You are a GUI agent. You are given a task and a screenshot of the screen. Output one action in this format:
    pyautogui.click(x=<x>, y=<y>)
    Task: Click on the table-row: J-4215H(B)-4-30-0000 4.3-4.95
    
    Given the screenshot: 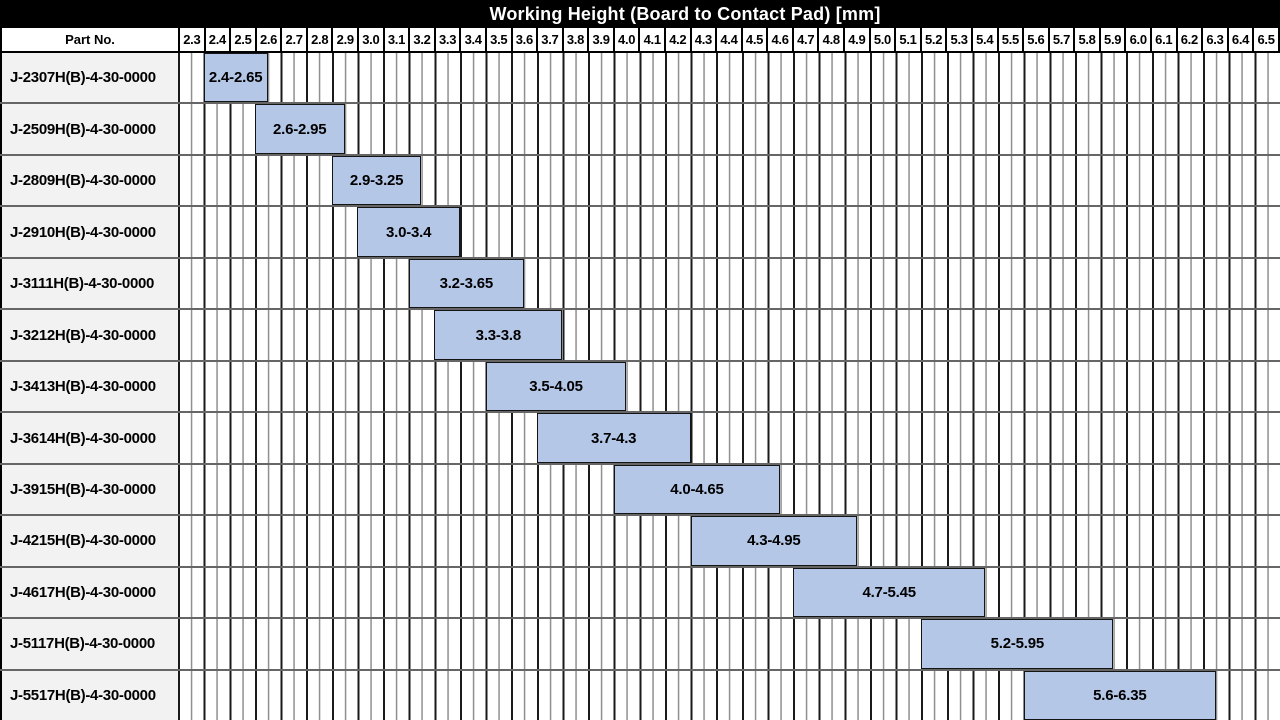 What is the action you would take?
    pyautogui.click(x=640, y=540)
    